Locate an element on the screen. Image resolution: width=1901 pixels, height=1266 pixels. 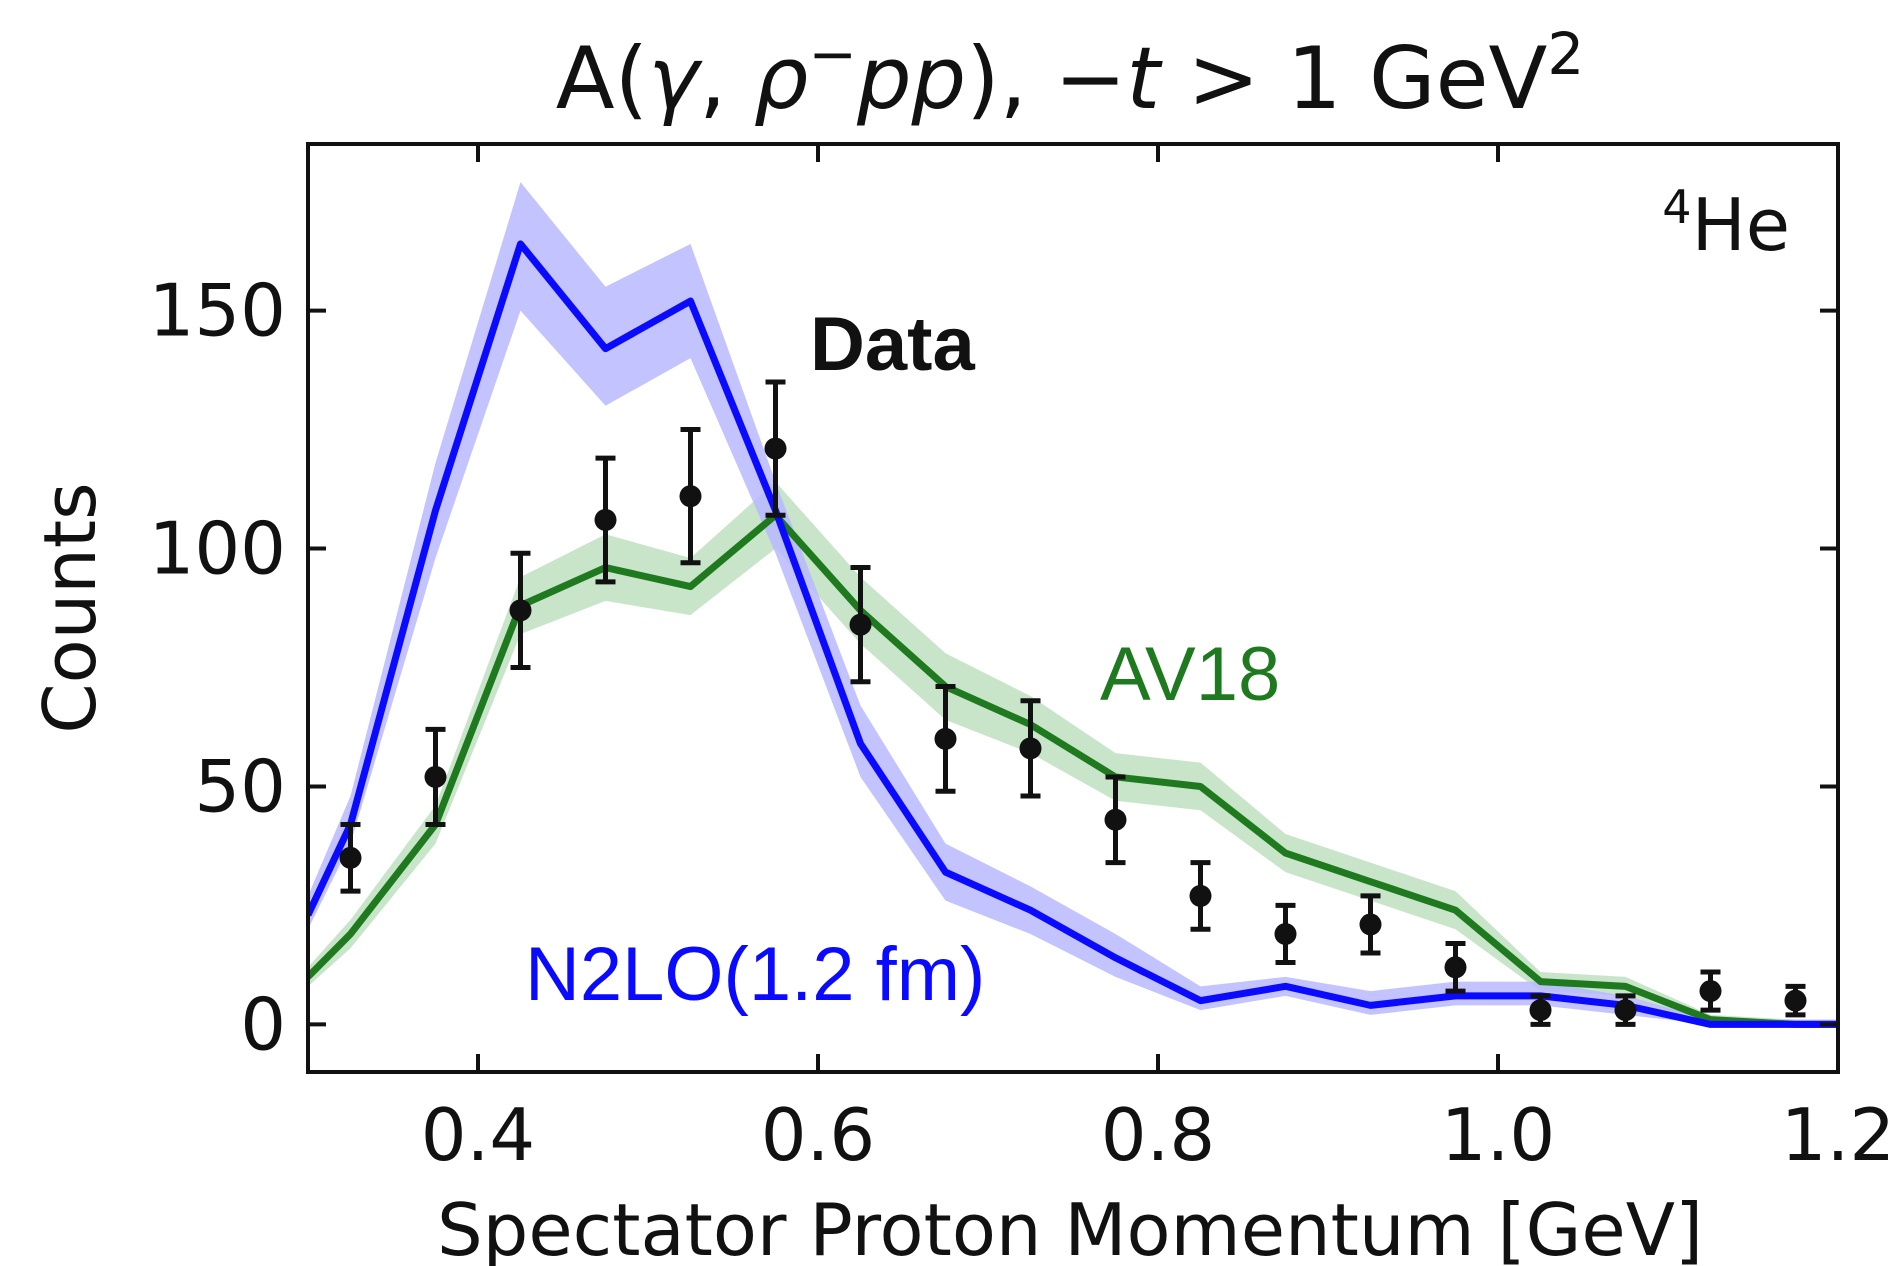
legend-label-n2lo: N2LO(1.2 fm) is located at coordinates (755, 974).